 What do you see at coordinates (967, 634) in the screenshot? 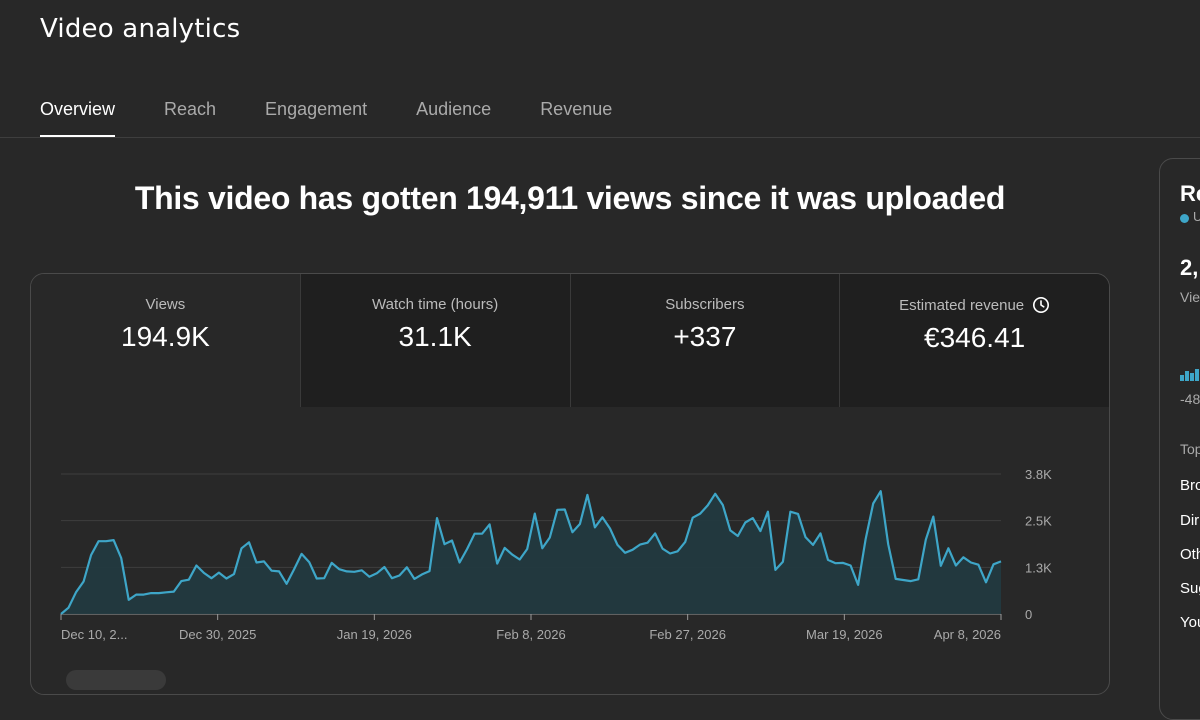
I see `x-tick-label: Apr 8, 2026` at bounding box center [967, 634].